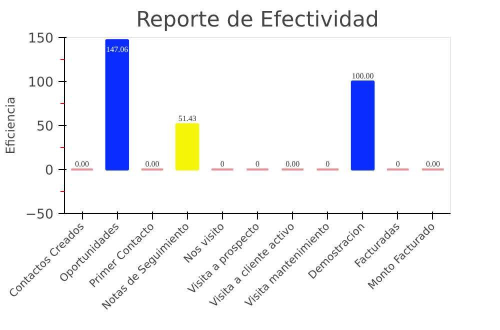  What do you see at coordinates (41, 39) in the screenshot?
I see `y-tick-label: 150` at bounding box center [41, 39].